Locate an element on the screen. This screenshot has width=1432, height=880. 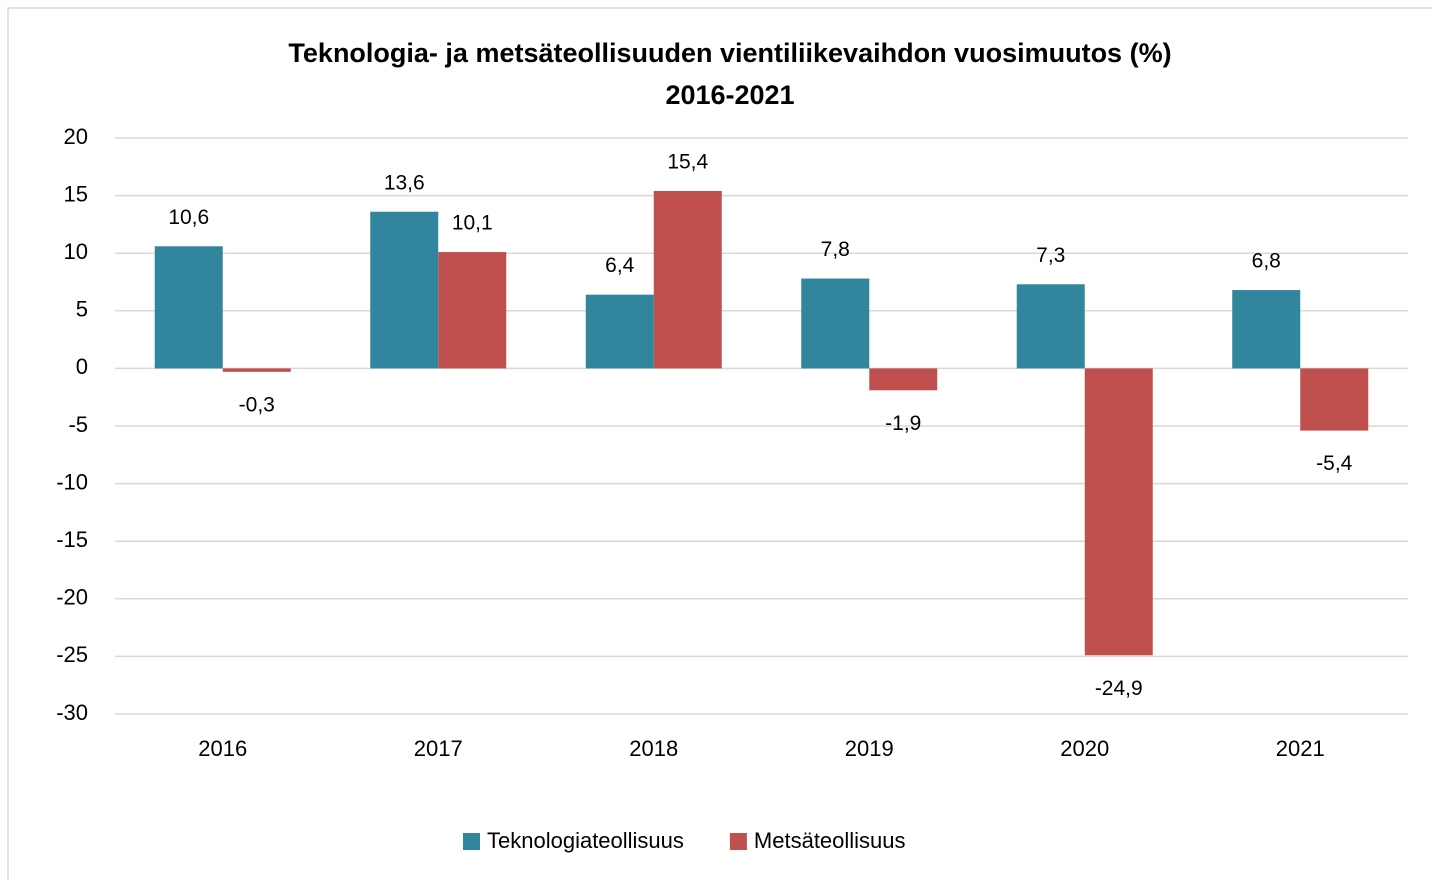
y-tick-label: -30 is located at coordinates (72, 712).